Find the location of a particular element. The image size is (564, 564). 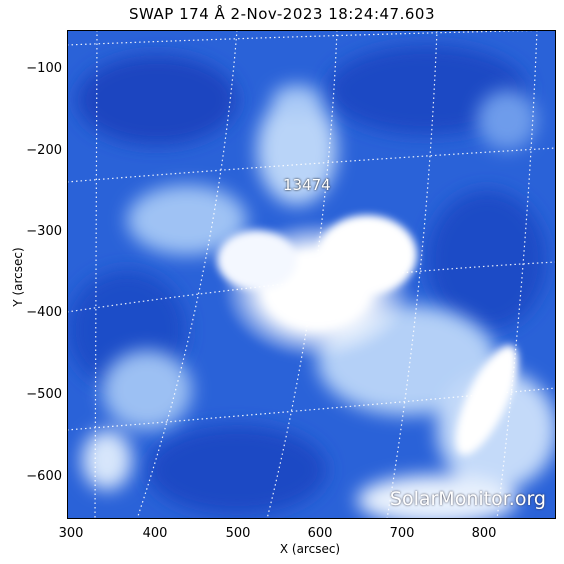

x-tick: 300 is located at coordinates (71, 533).